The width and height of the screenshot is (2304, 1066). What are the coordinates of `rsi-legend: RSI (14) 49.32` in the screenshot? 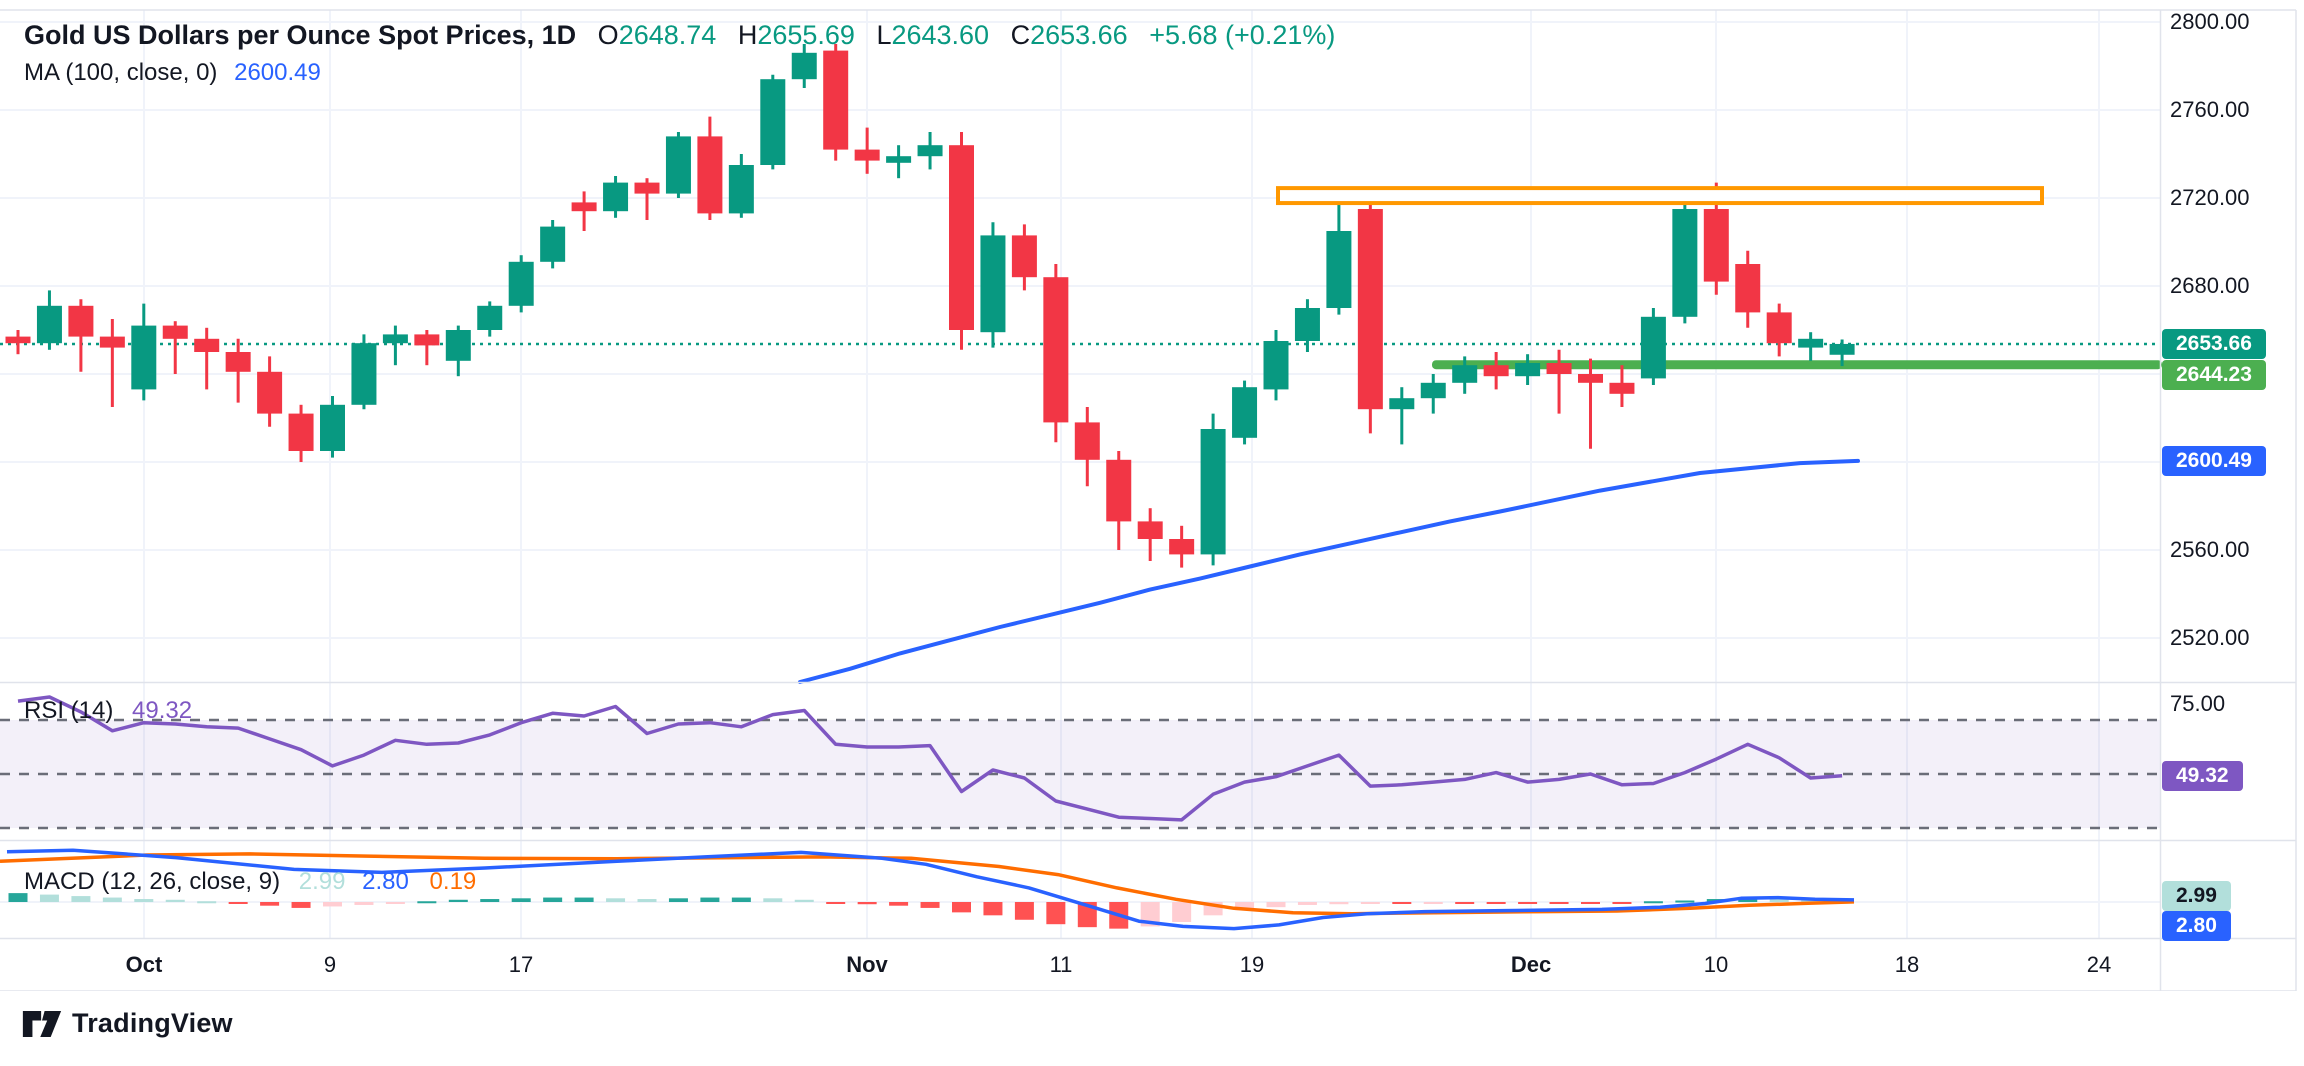 It's located at (108, 711).